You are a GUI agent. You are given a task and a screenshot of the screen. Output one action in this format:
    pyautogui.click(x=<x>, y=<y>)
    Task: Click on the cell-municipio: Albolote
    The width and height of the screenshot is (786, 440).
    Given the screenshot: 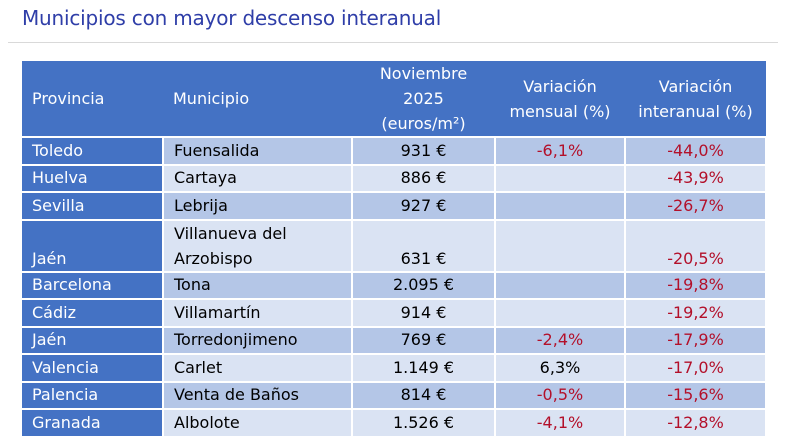 What is the action you would take?
    pyautogui.click(x=257, y=423)
    